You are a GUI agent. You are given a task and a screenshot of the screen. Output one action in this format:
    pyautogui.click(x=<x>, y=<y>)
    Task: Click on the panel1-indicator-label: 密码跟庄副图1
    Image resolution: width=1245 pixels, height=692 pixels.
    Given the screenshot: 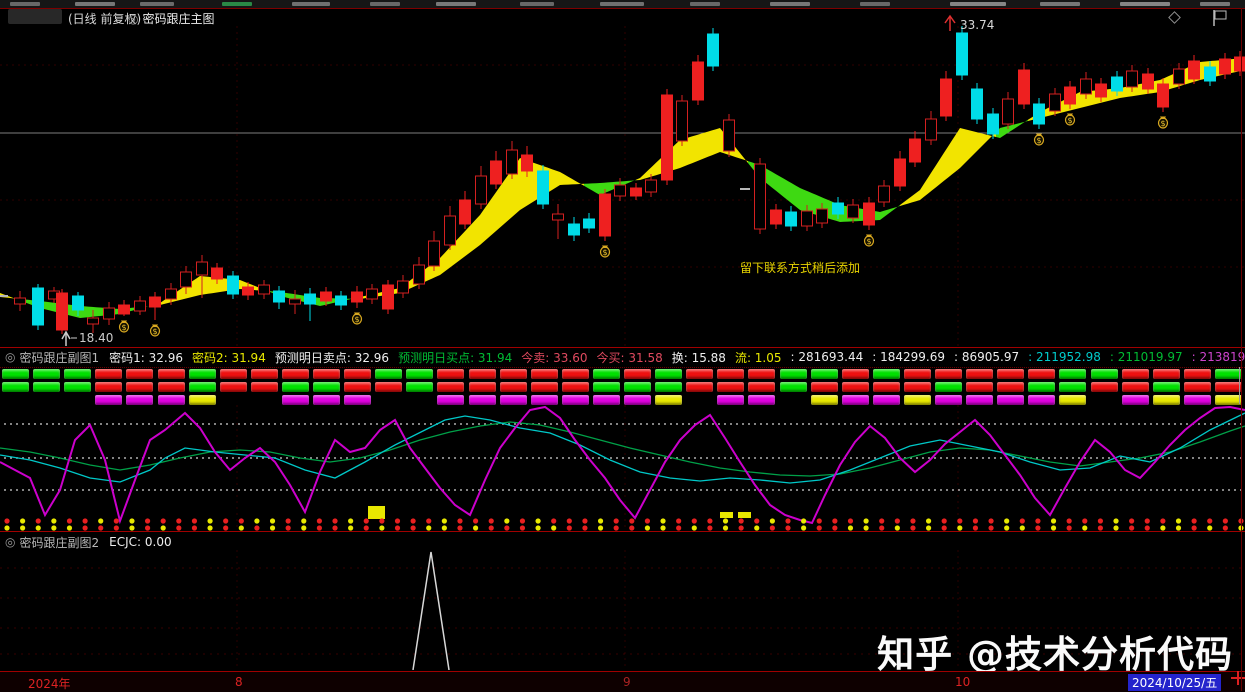 What is the action you would take?
    pyautogui.click(x=59, y=357)
    